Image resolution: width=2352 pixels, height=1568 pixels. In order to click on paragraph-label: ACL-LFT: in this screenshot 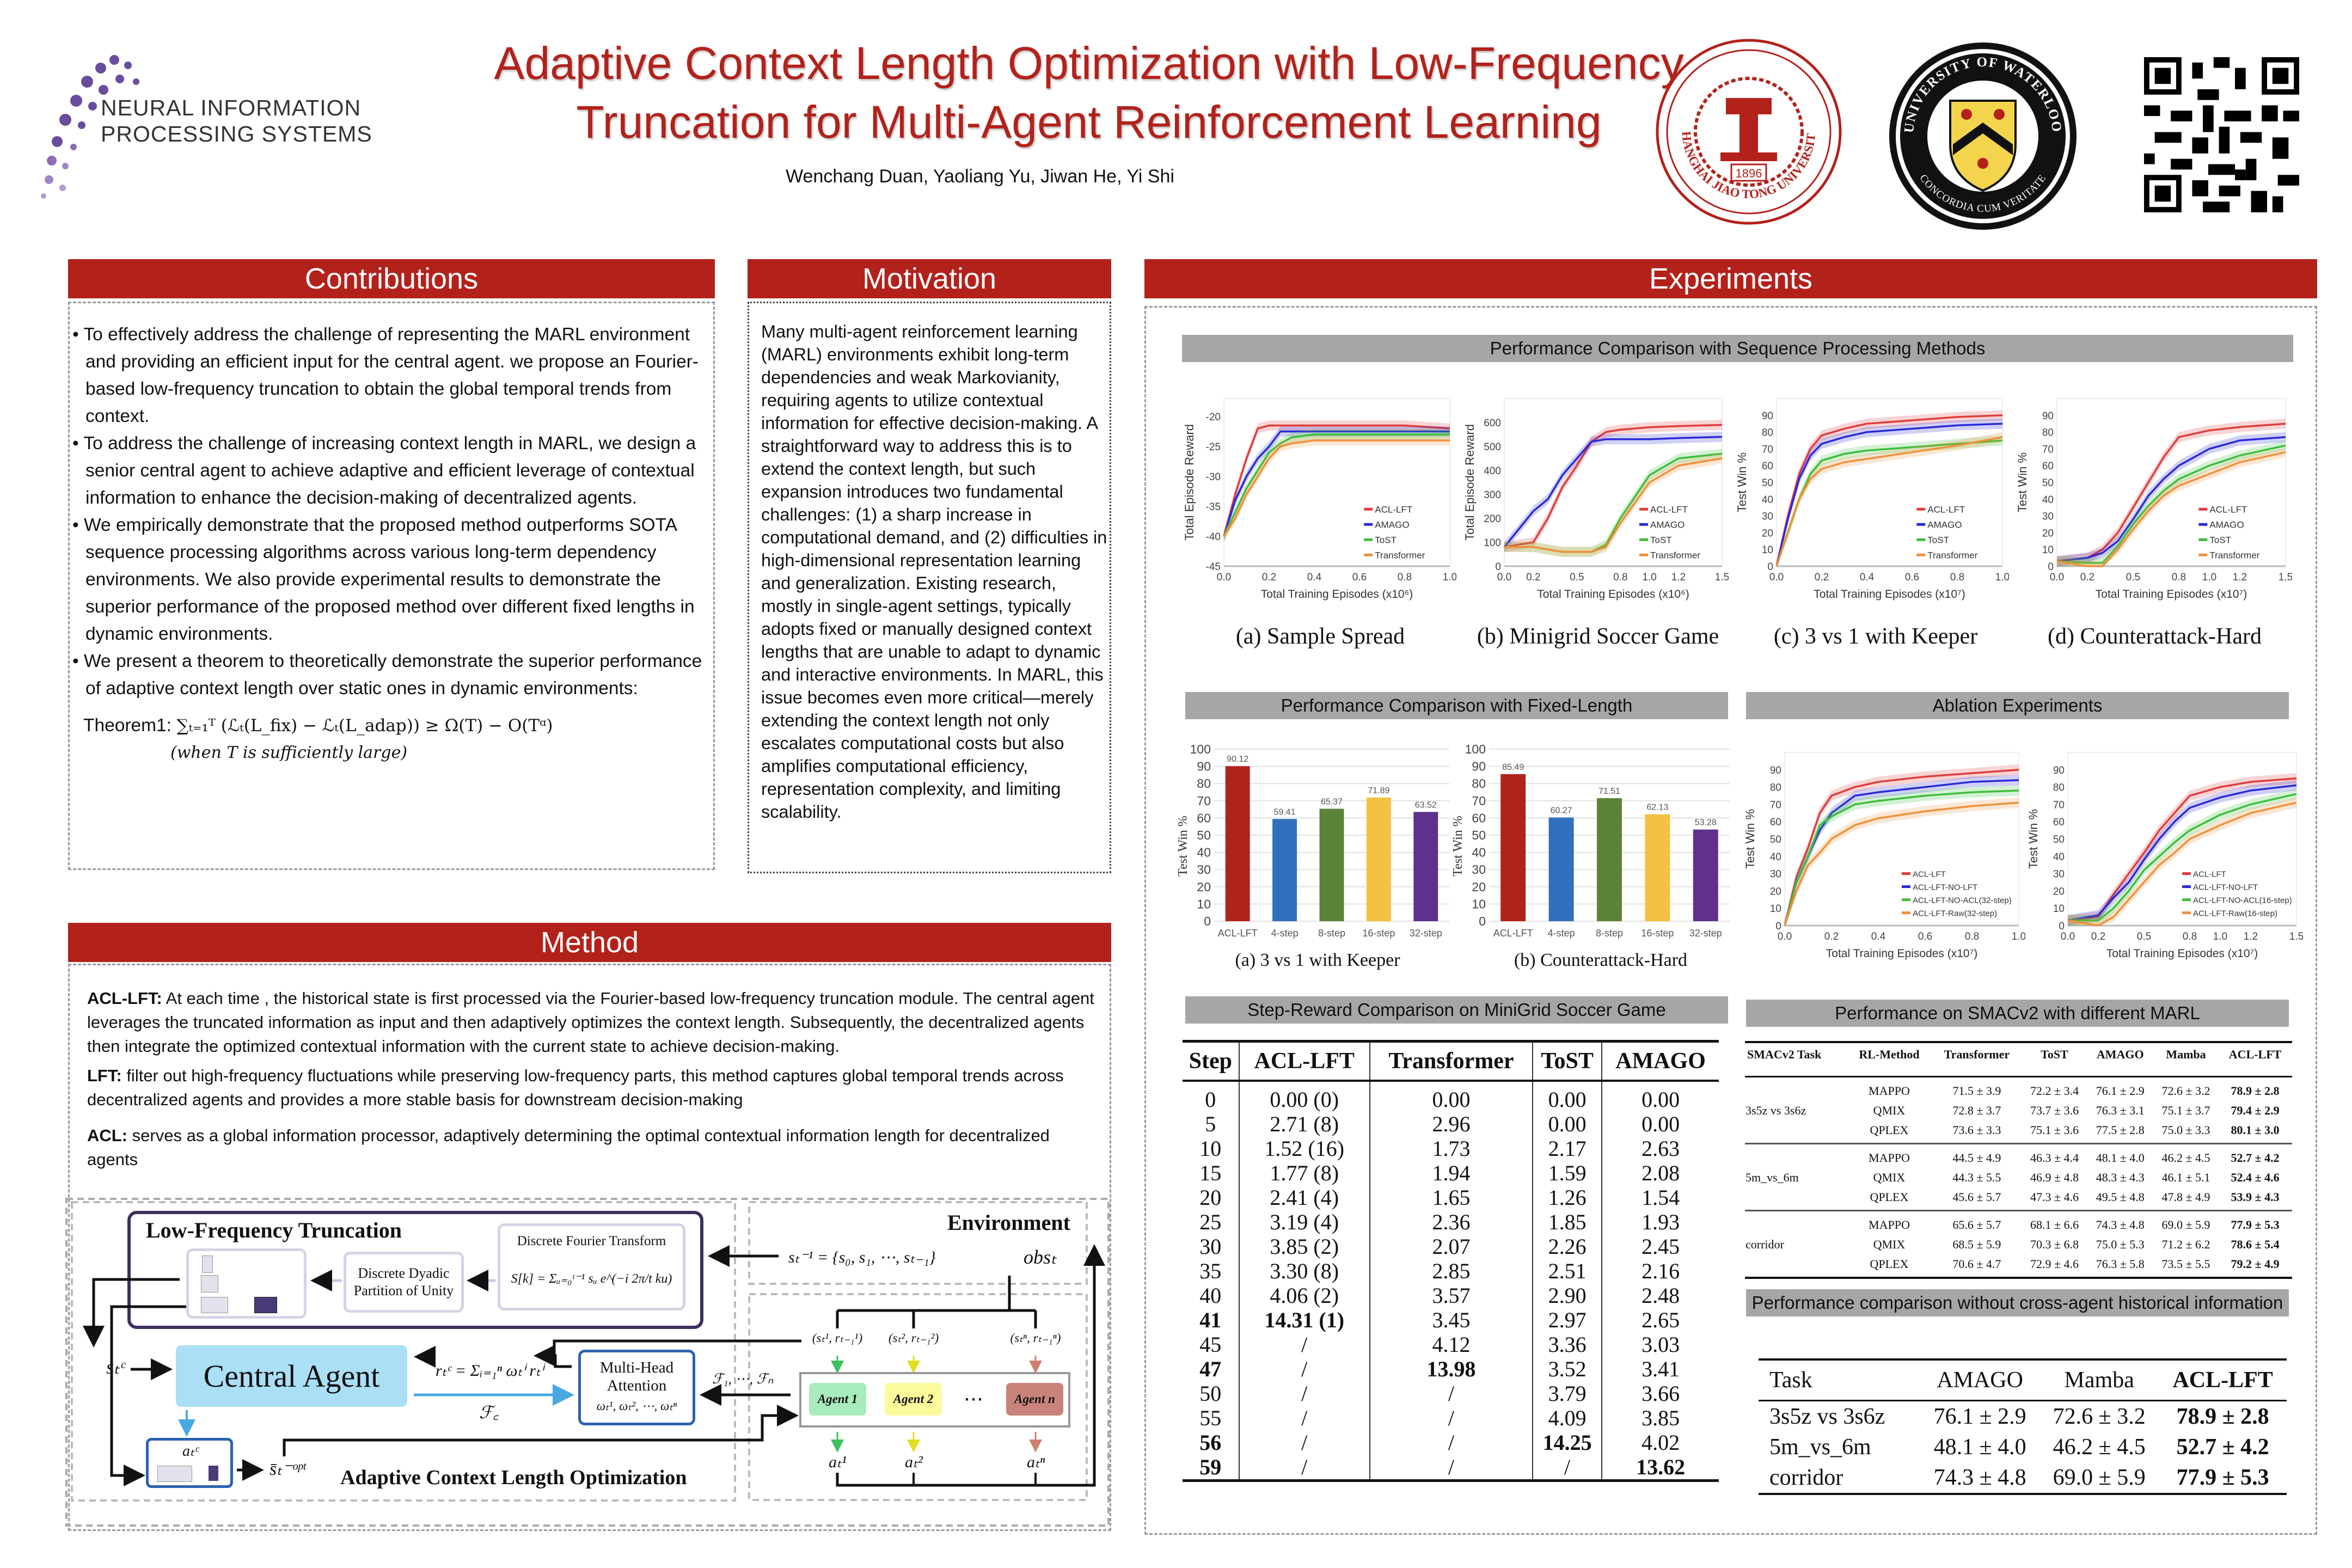, I will do `click(124, 998)`.